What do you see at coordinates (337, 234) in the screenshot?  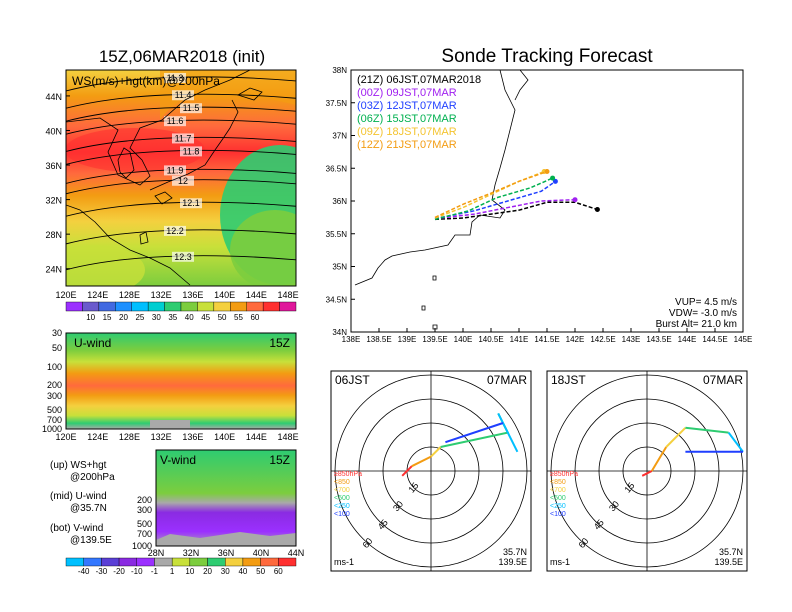 I see `track-lat-tick-label: 35.5N` at bounding box center [337, 234].